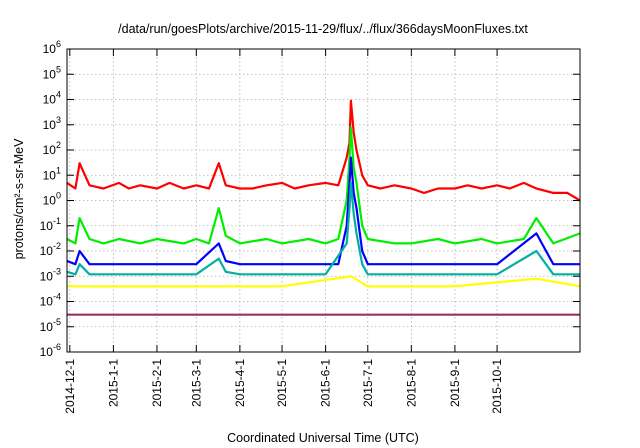 The image size is (640, 448). I want to click on y-tick-label: 10², so click(52, 148).